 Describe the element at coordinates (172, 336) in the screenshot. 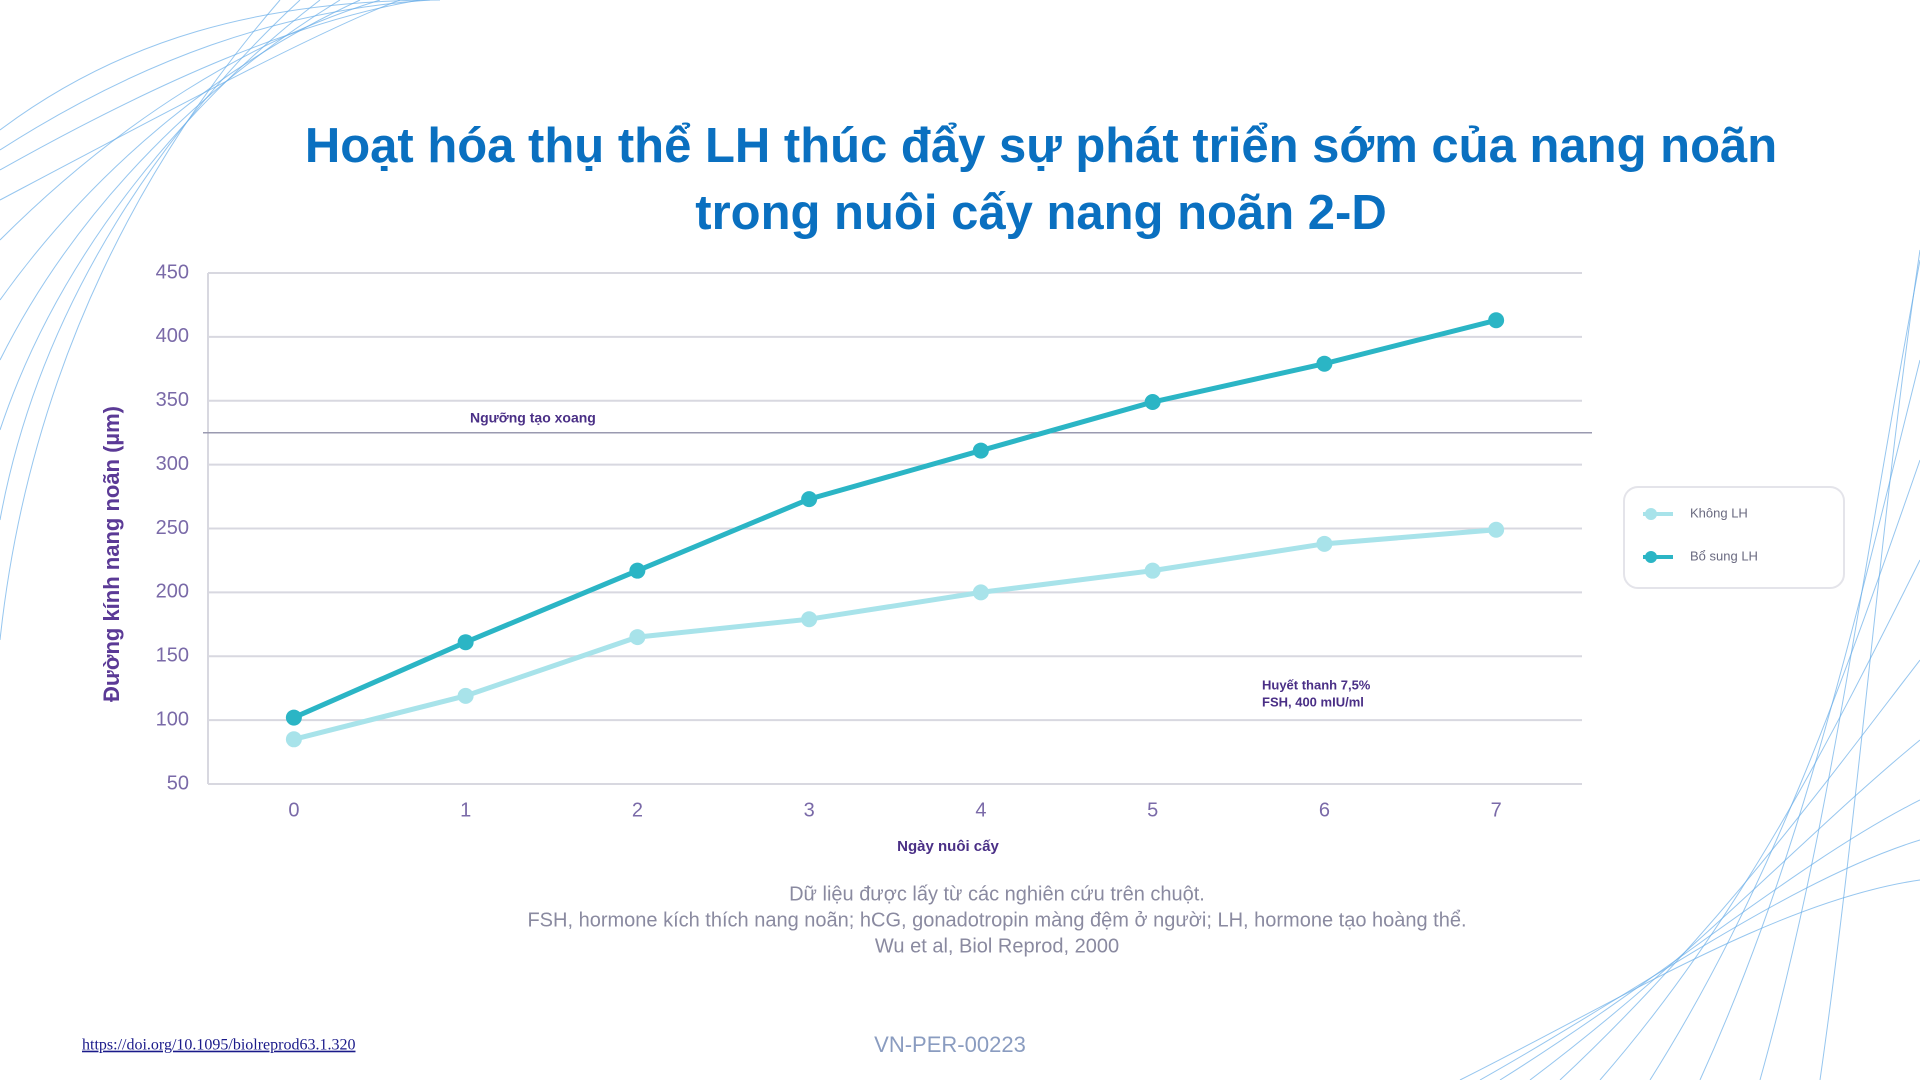

I see `y-tick-label: 400` at that location.